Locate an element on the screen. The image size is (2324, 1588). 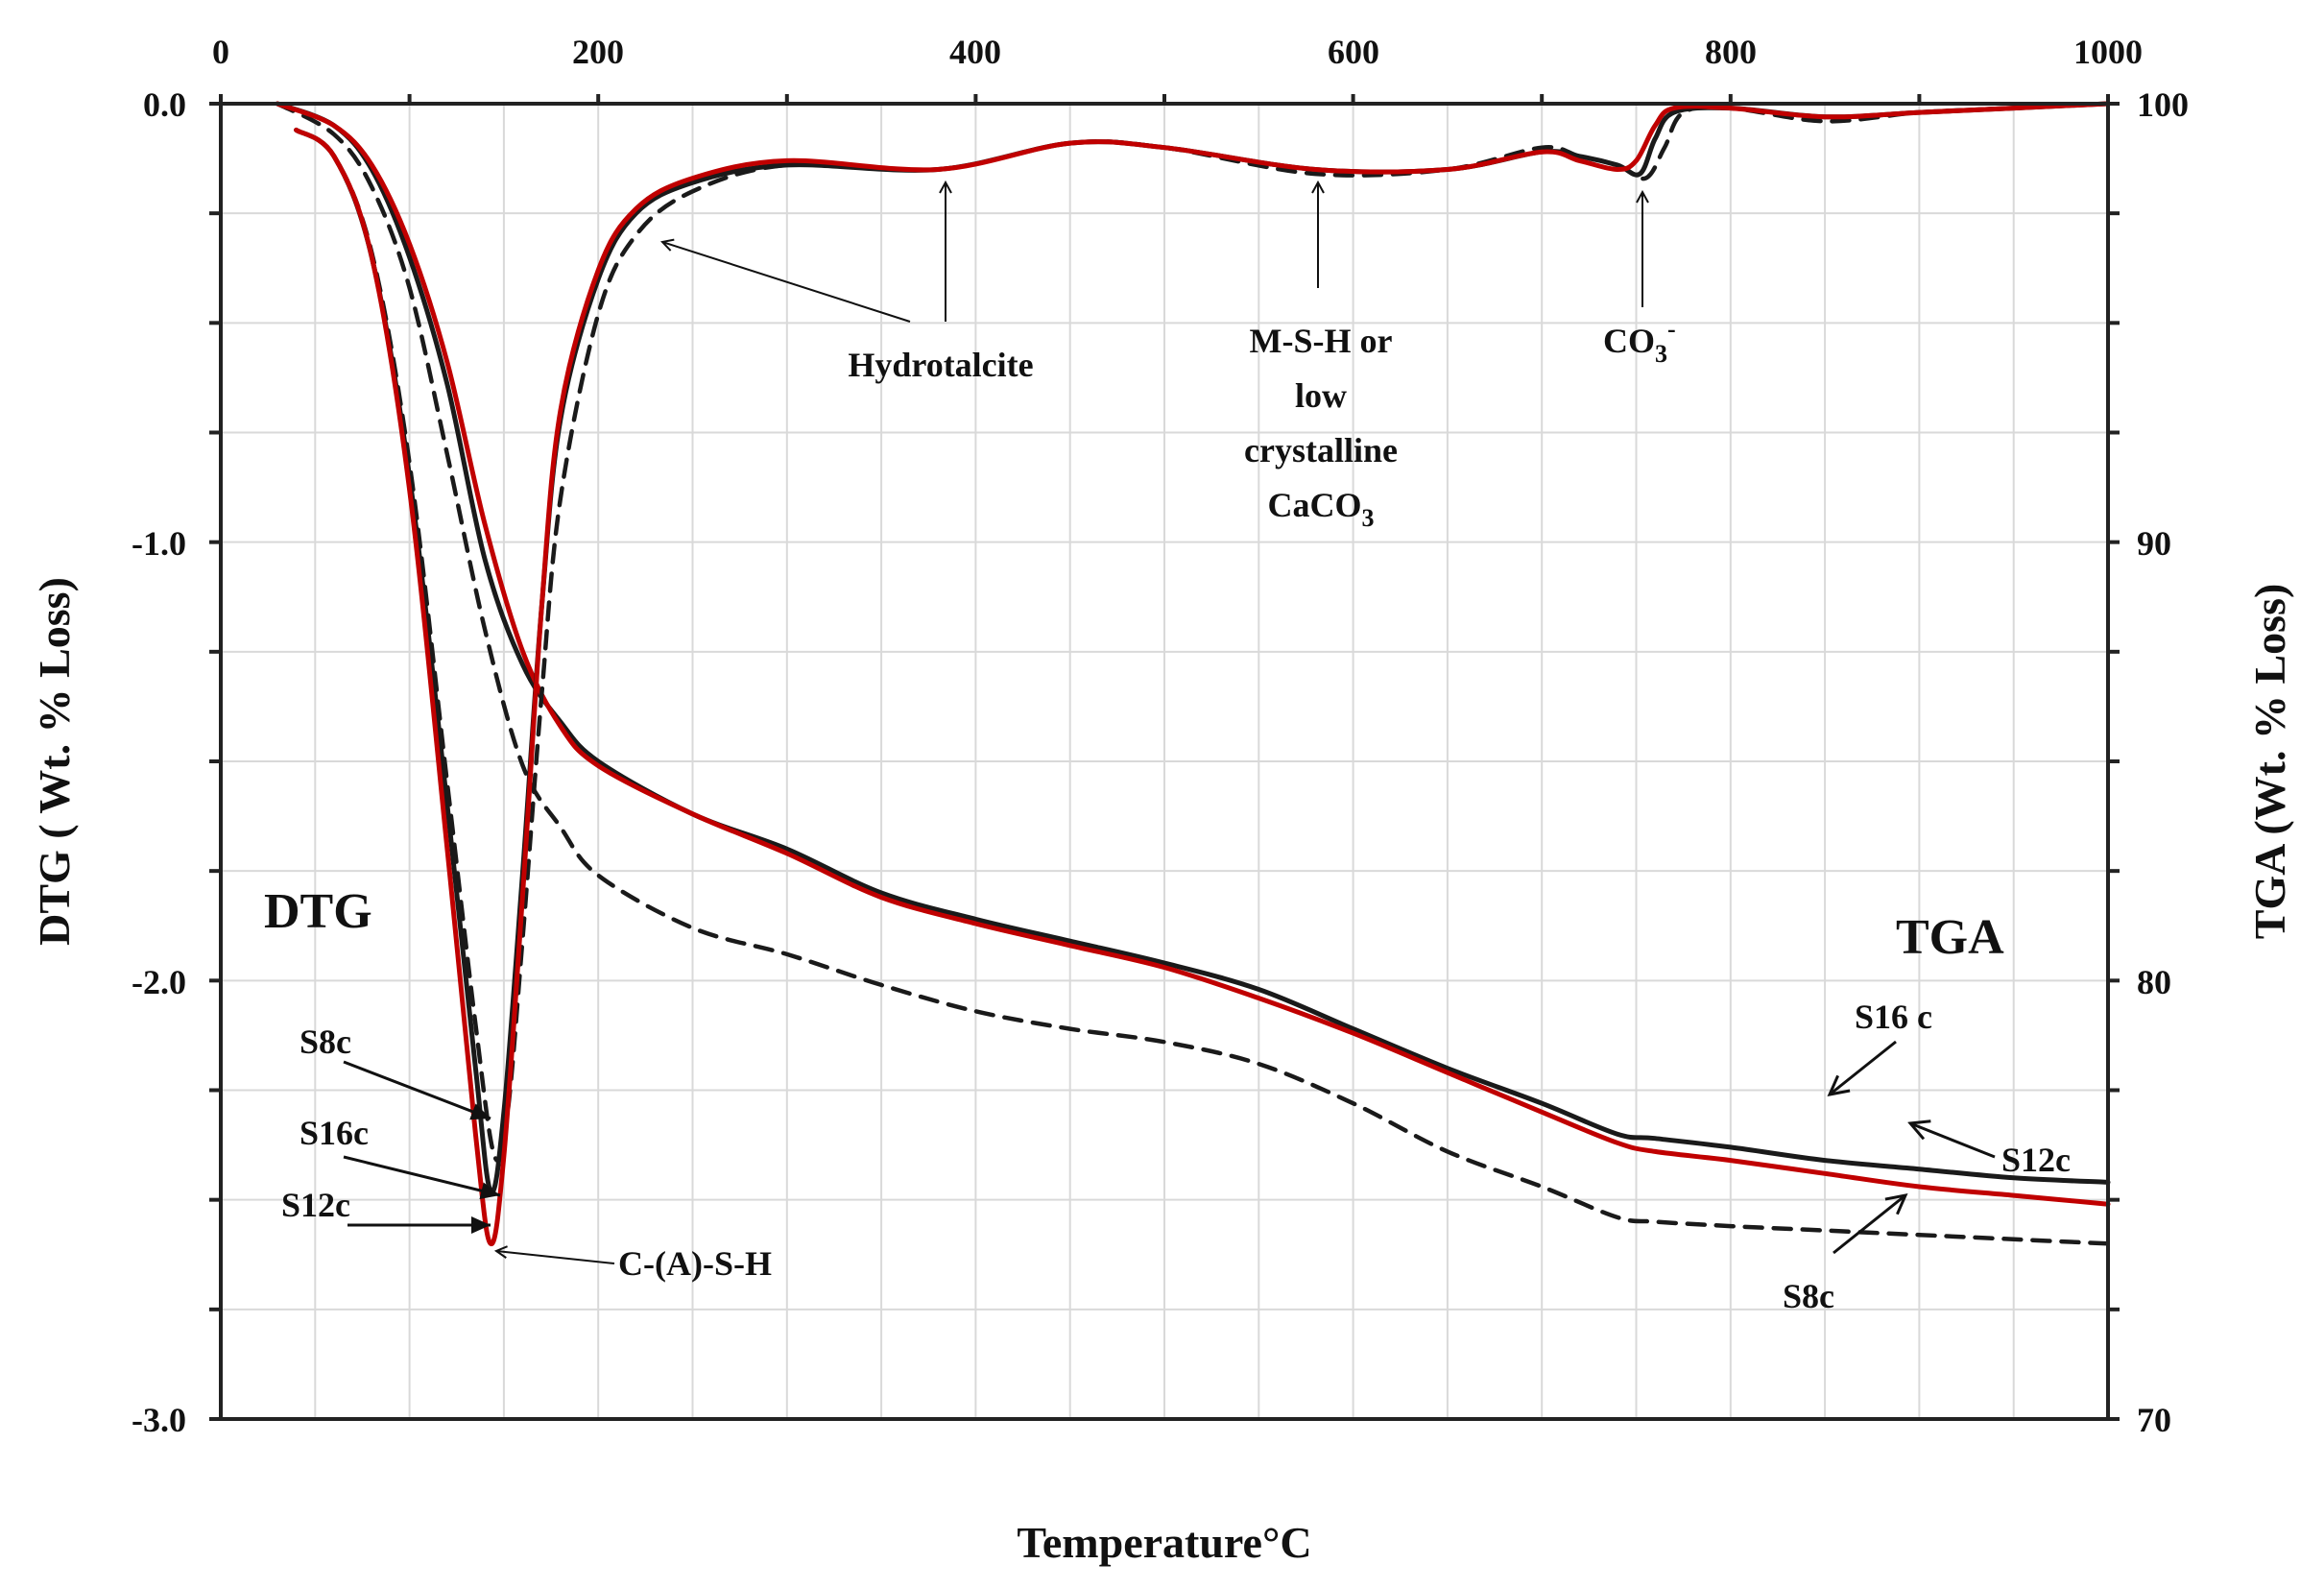
msh-label-line4: CaCO3 is located at coordinates (1321, 509).